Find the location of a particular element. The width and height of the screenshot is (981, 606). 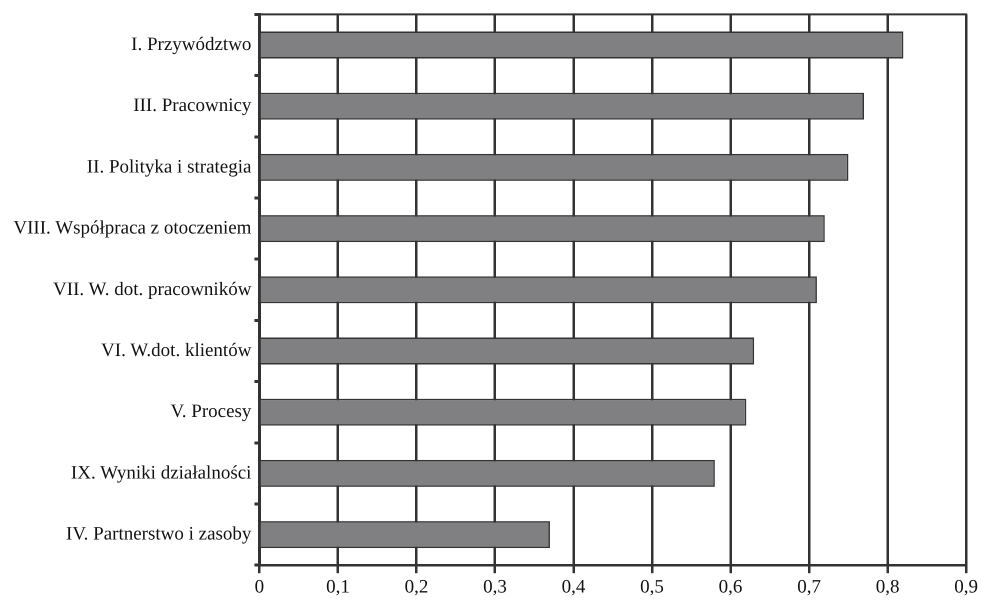

x-tick-label: 0,1 is located at coordinates (338, 587).